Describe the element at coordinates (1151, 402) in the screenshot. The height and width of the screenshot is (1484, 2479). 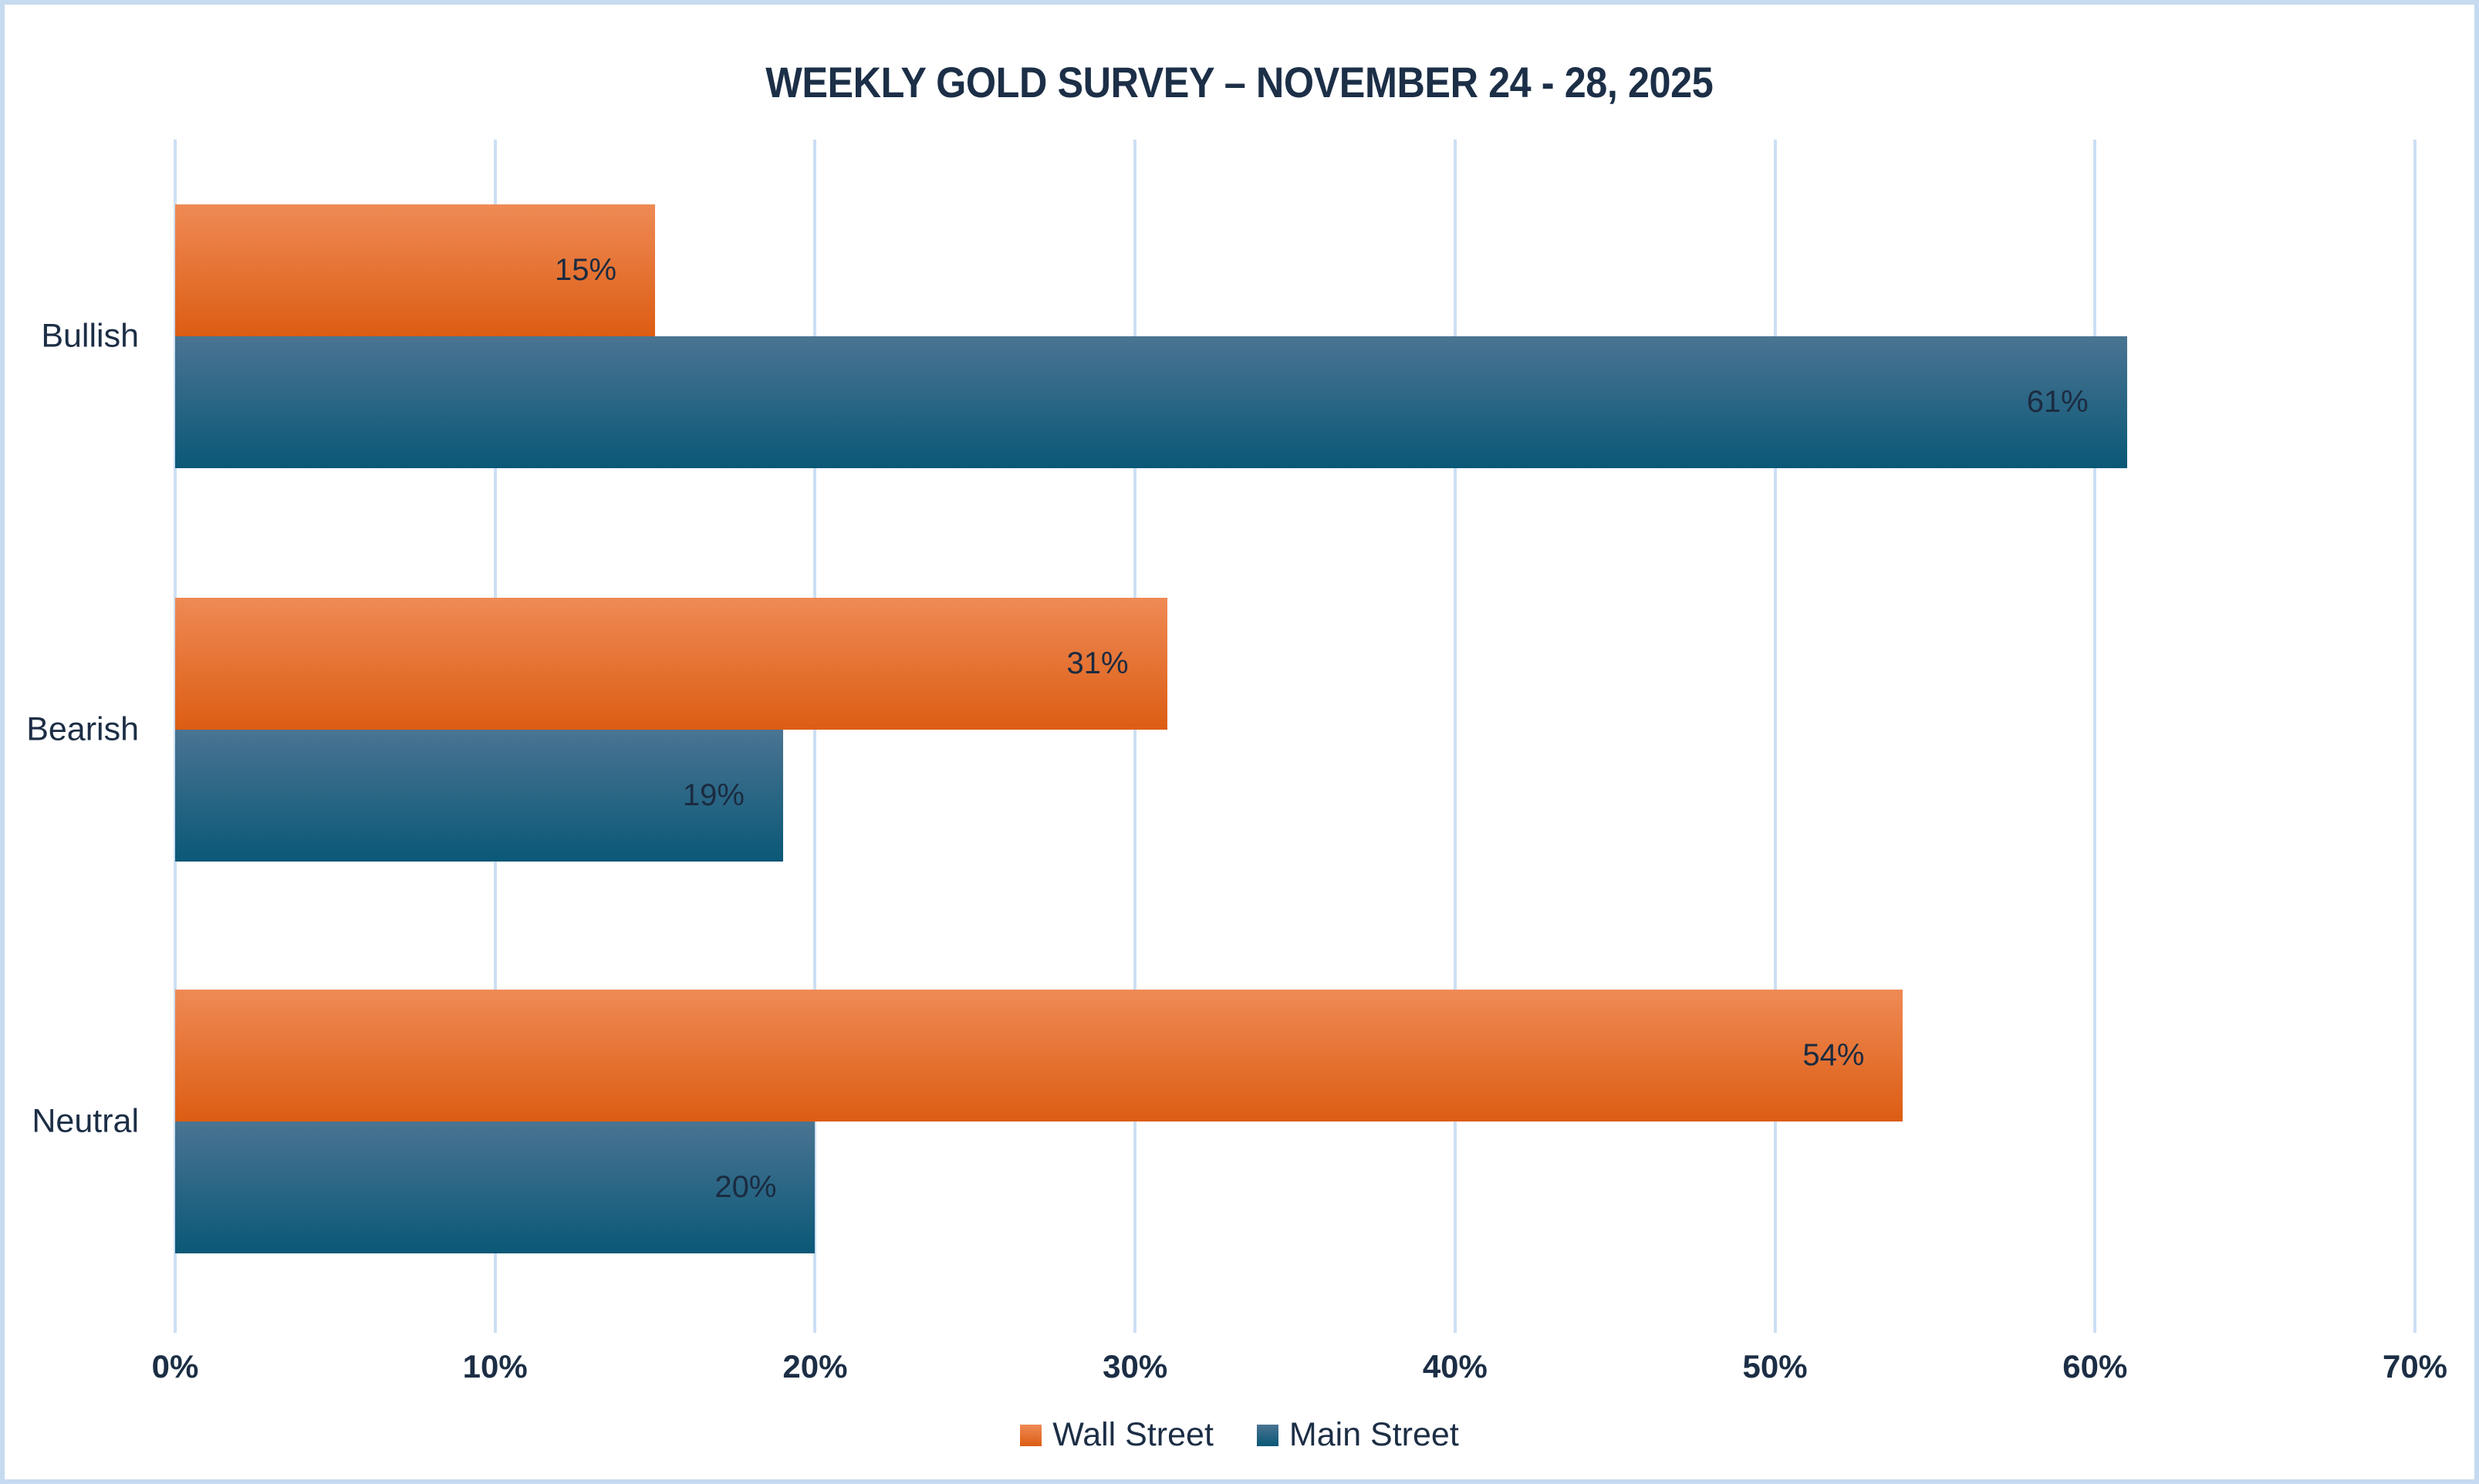
I see `bar-main-street-bullish: 61%` at that location.